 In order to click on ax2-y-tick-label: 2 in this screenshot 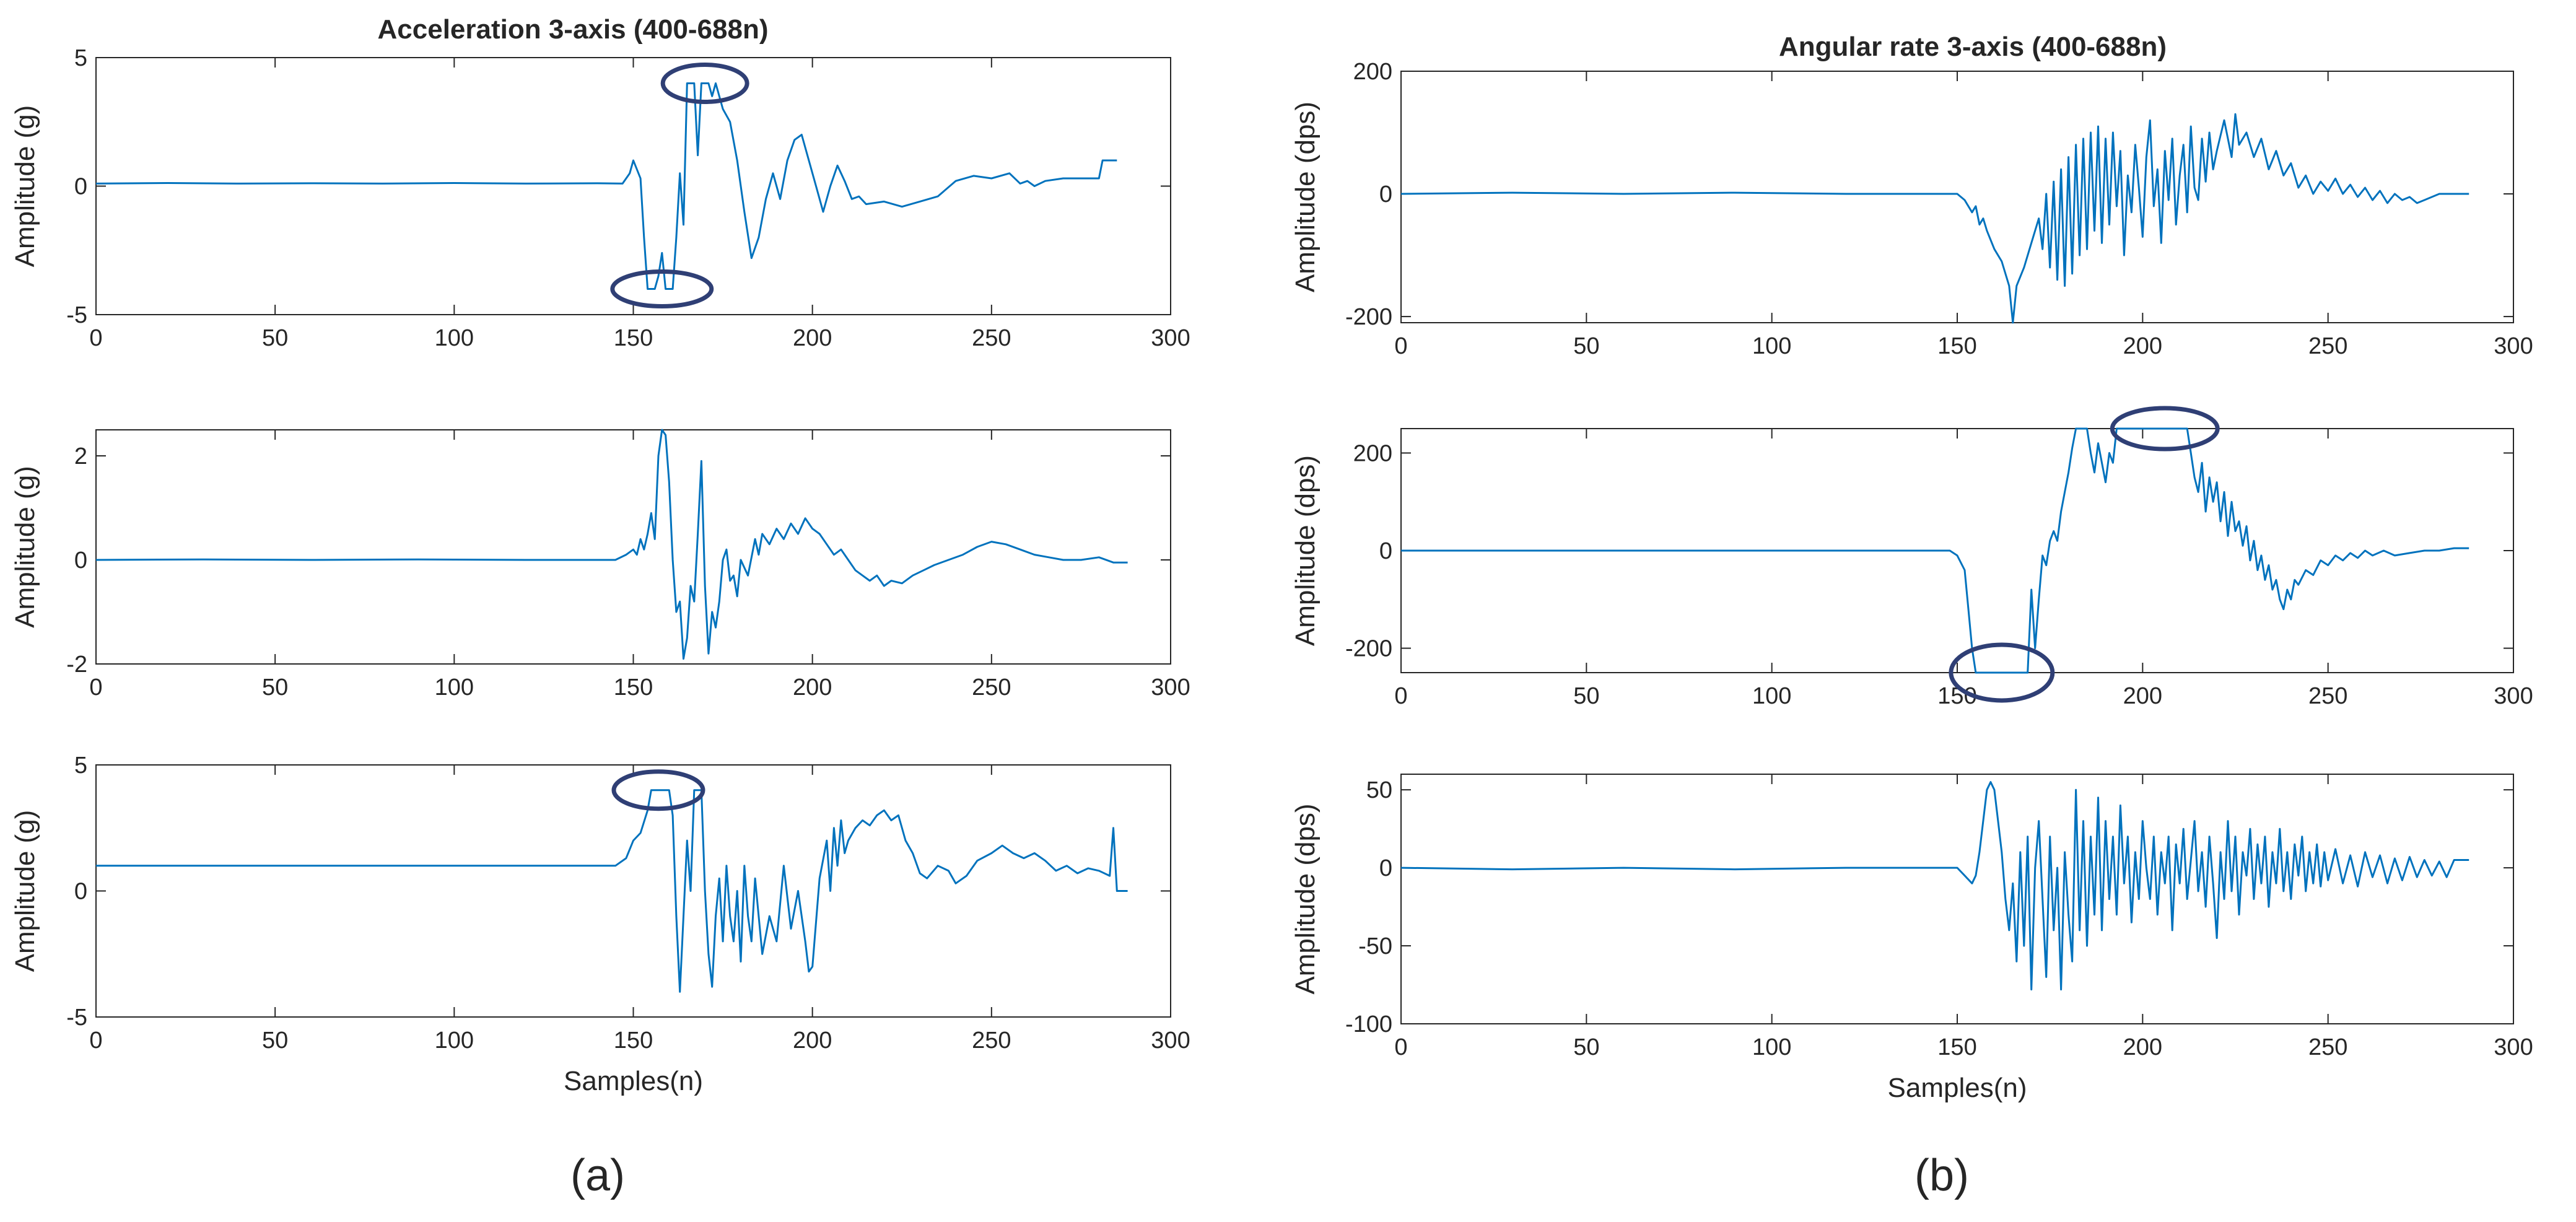, I will do `click(80, 456)`.